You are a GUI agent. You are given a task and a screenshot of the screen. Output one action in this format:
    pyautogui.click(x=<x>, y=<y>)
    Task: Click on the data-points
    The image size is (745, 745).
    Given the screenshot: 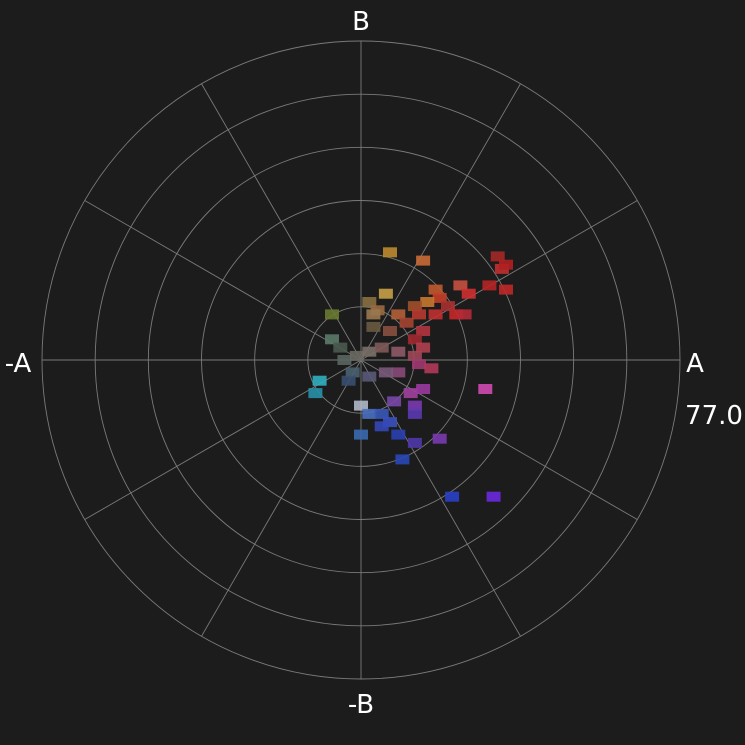 What is the action you would take?
    pyautogui.click(x=410, y=374)
    